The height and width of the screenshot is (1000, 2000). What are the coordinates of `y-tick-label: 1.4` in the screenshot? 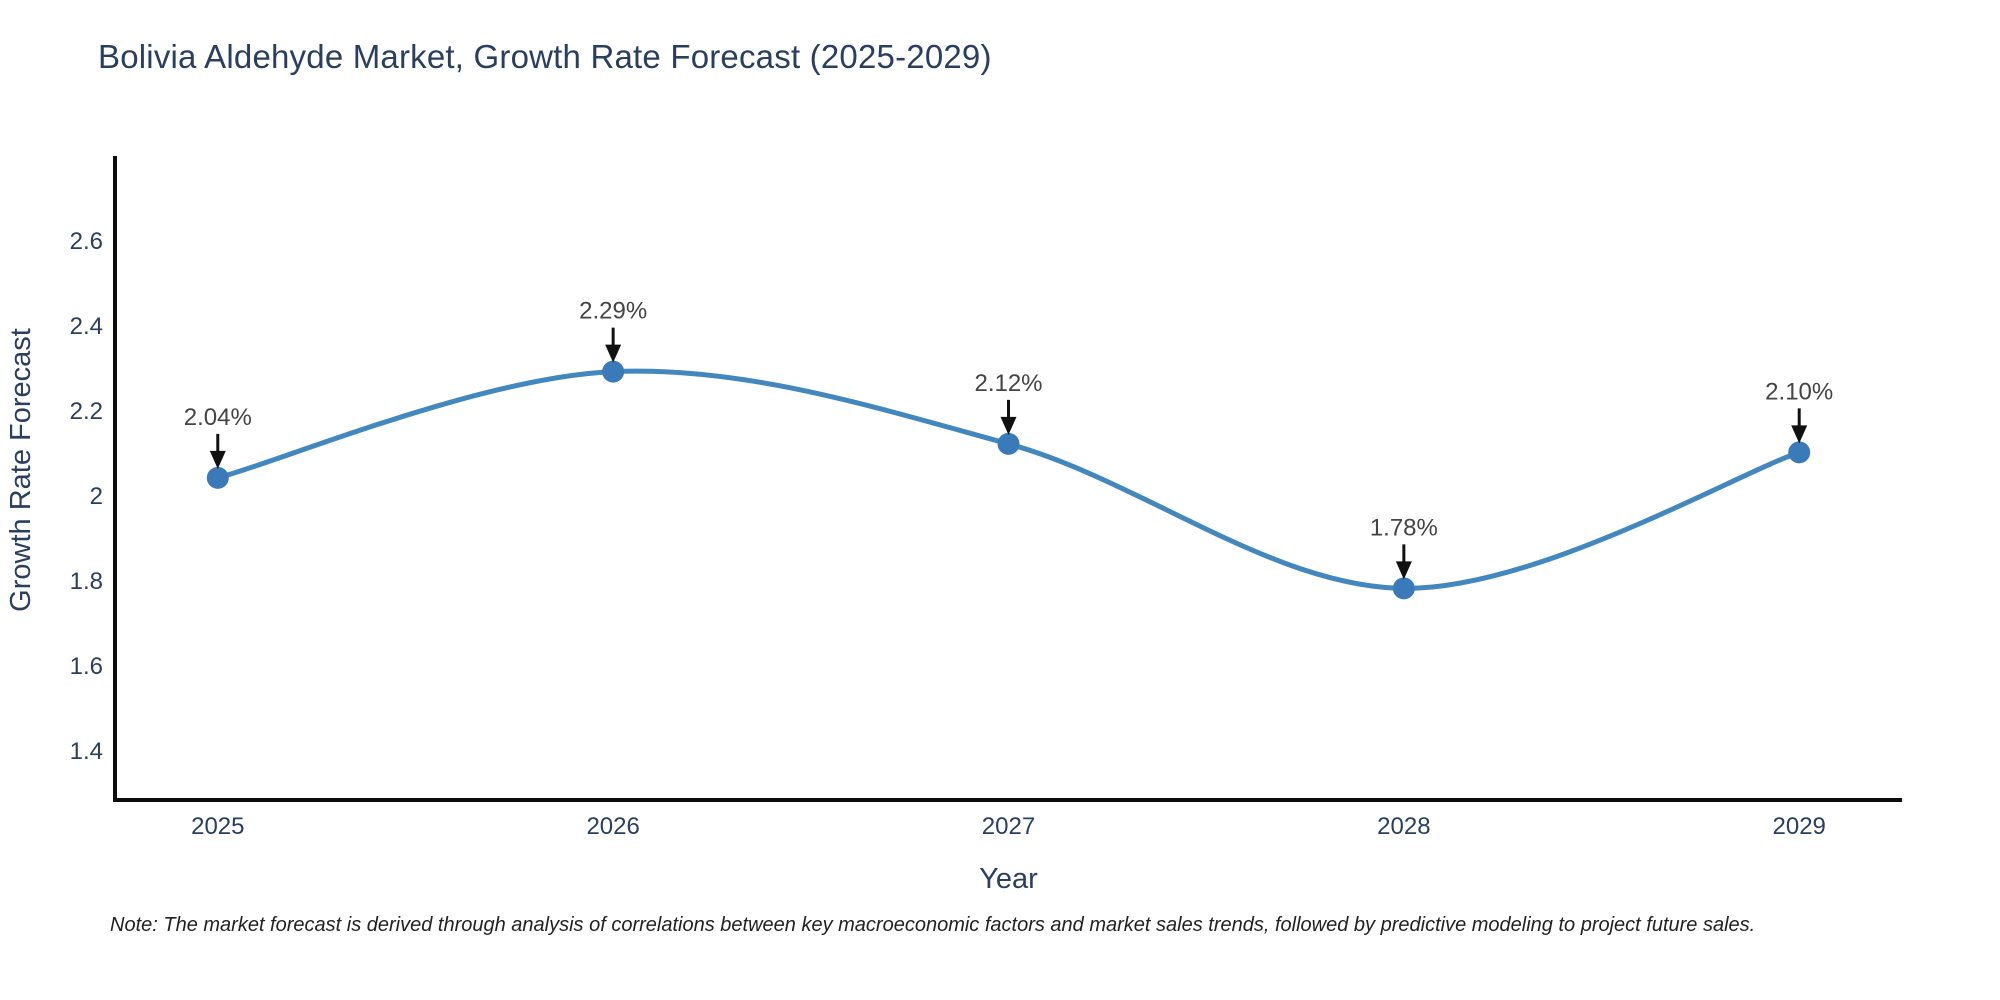 It's located at (86, 751).